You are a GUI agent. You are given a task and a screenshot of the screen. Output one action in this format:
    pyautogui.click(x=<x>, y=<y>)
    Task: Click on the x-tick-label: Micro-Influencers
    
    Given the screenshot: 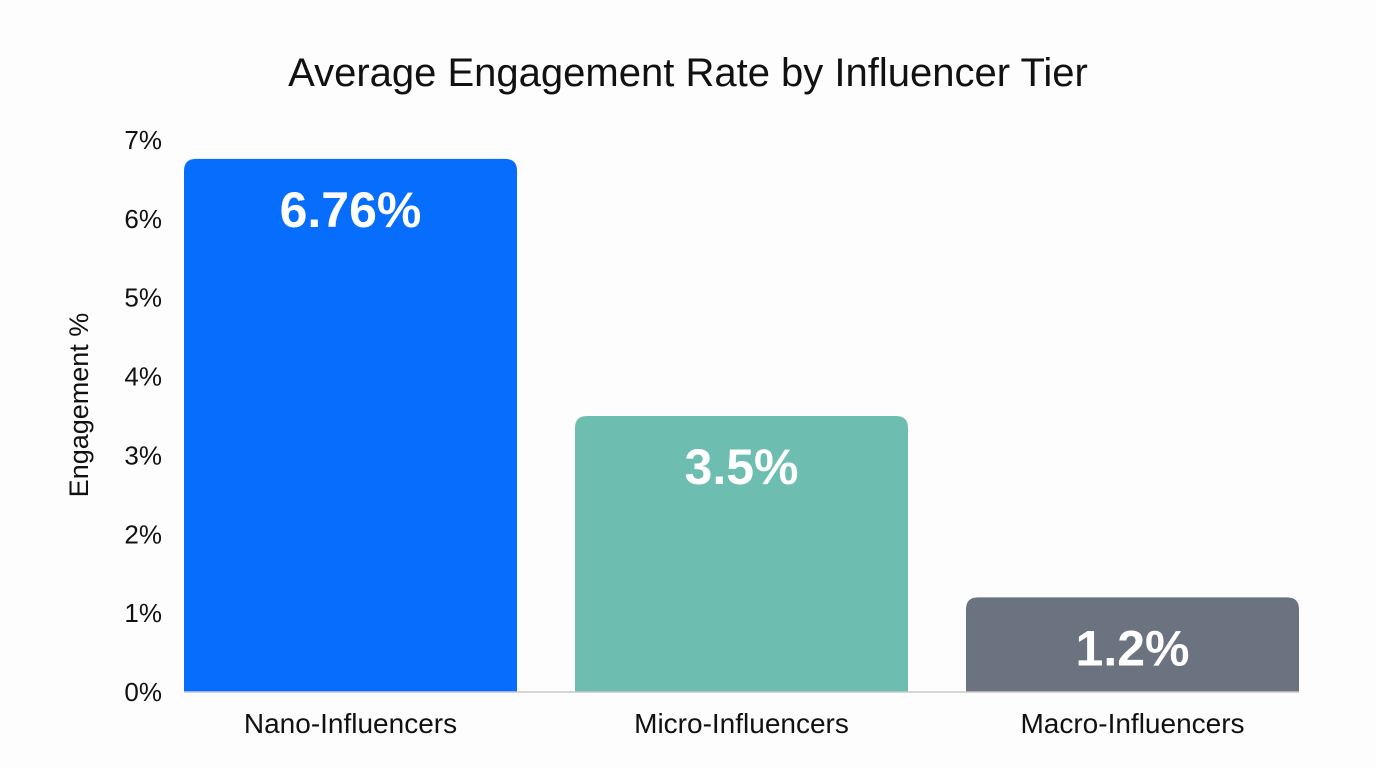 What is the action you would take?
    pyautogui.click(x=741, y=723)
    